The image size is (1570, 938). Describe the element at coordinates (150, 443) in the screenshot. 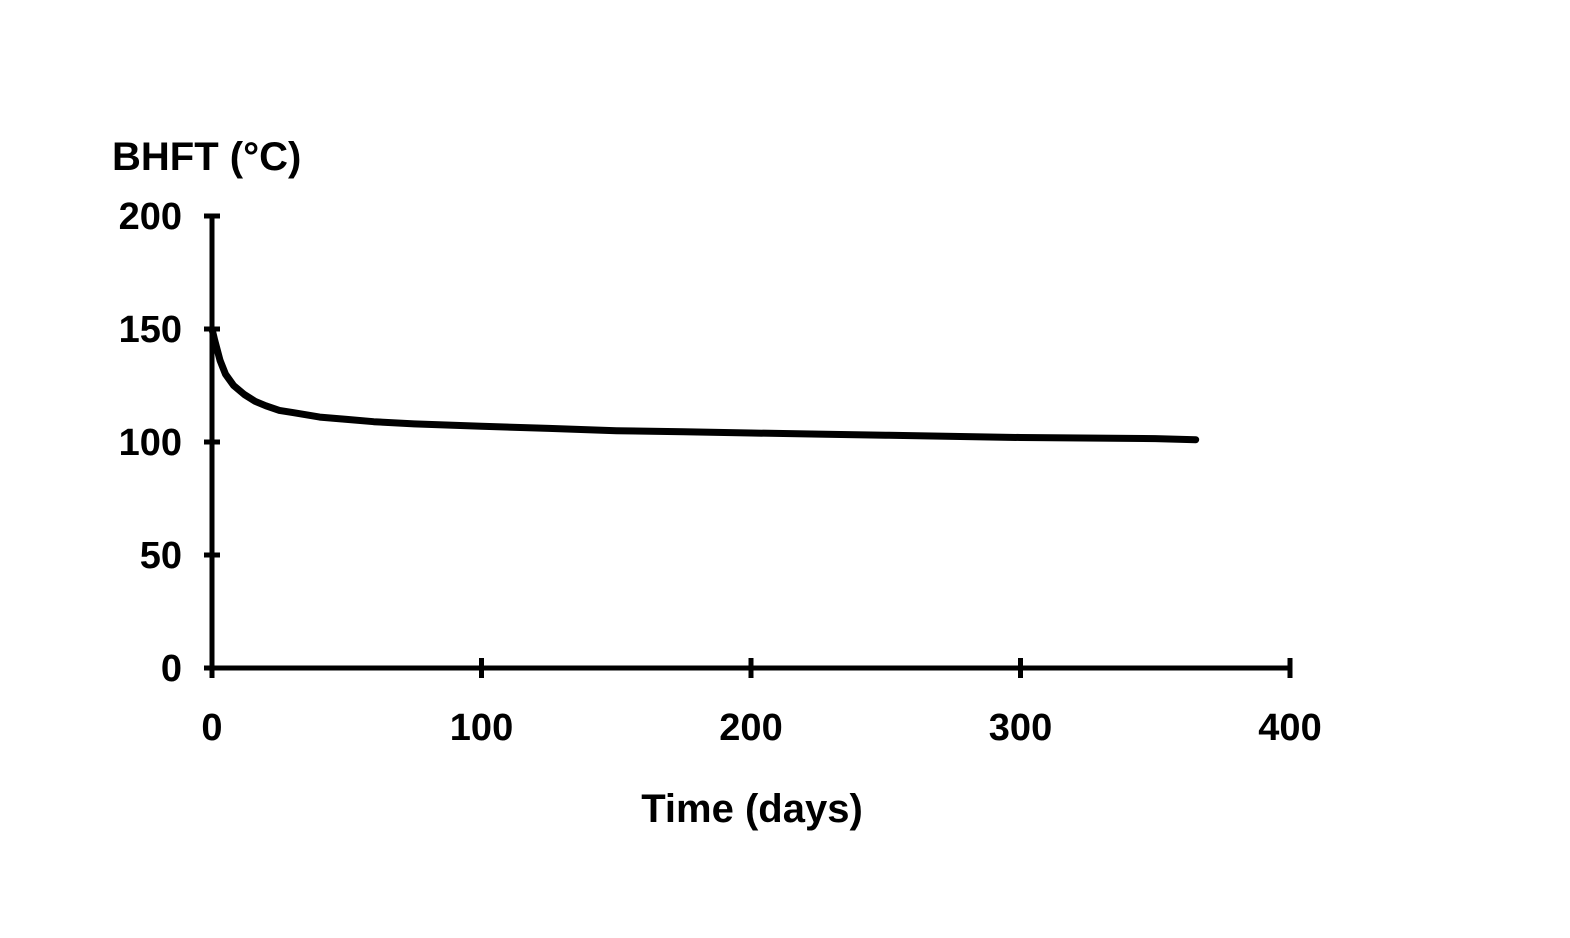

I see `y-tick-label: 100` at that location.